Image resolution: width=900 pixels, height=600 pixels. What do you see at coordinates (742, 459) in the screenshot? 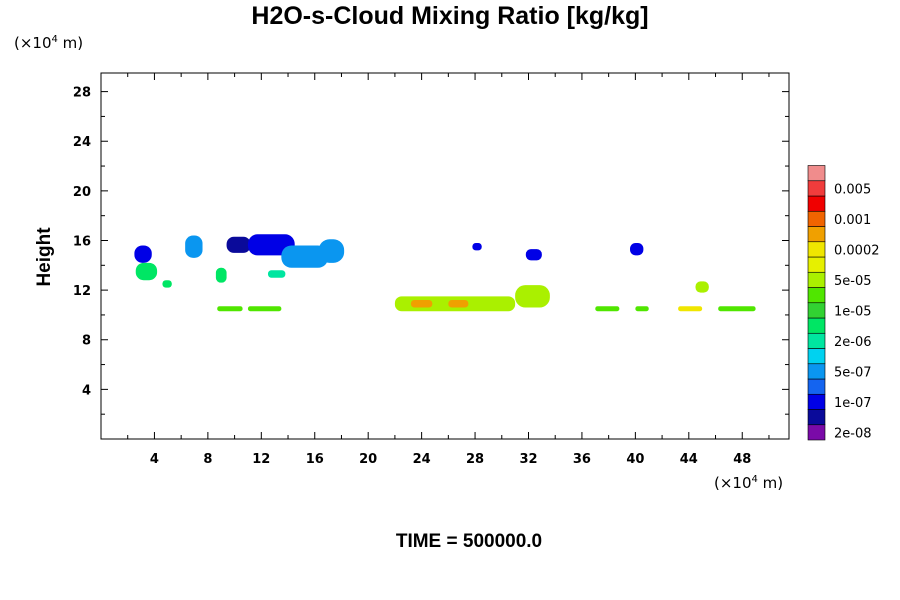
I see `x-tick-label: 48` at bounding box center [742, 459].